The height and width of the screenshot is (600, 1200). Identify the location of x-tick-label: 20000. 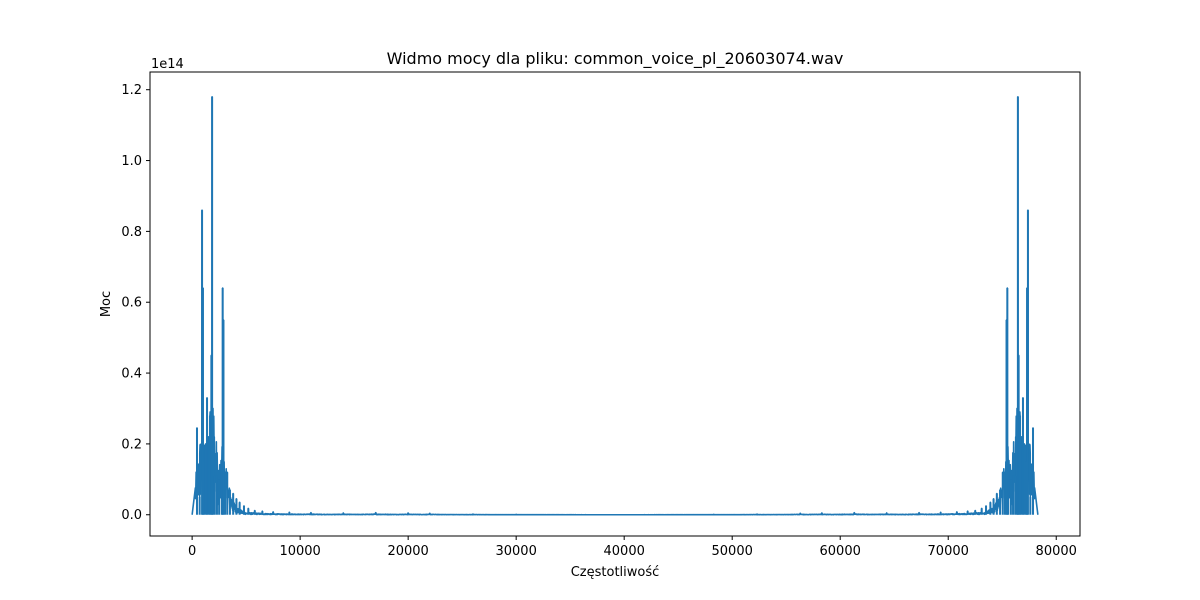
(407, 551).